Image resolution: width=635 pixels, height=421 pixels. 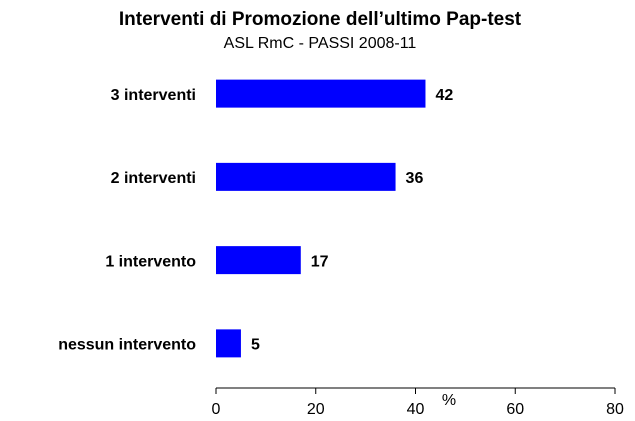 What do you see at coordinates (615, 409) in the screenshot?
I see `x-tick-label: 80` at bounding box center [615, 409].